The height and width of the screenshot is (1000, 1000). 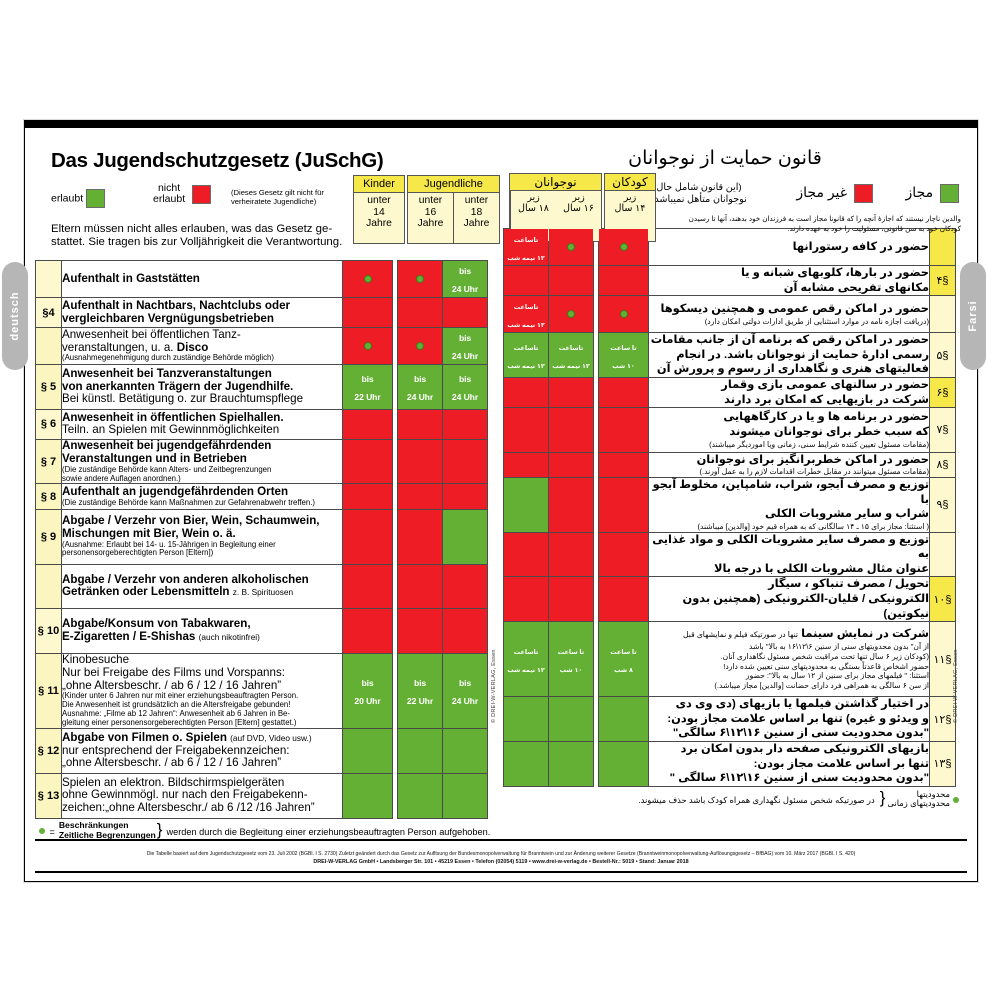 What do you see at coordinates (15, 316) in the screenshot?
I see `sidebar-tab-deutsch: deutsch` at bounding box center [15, 316].